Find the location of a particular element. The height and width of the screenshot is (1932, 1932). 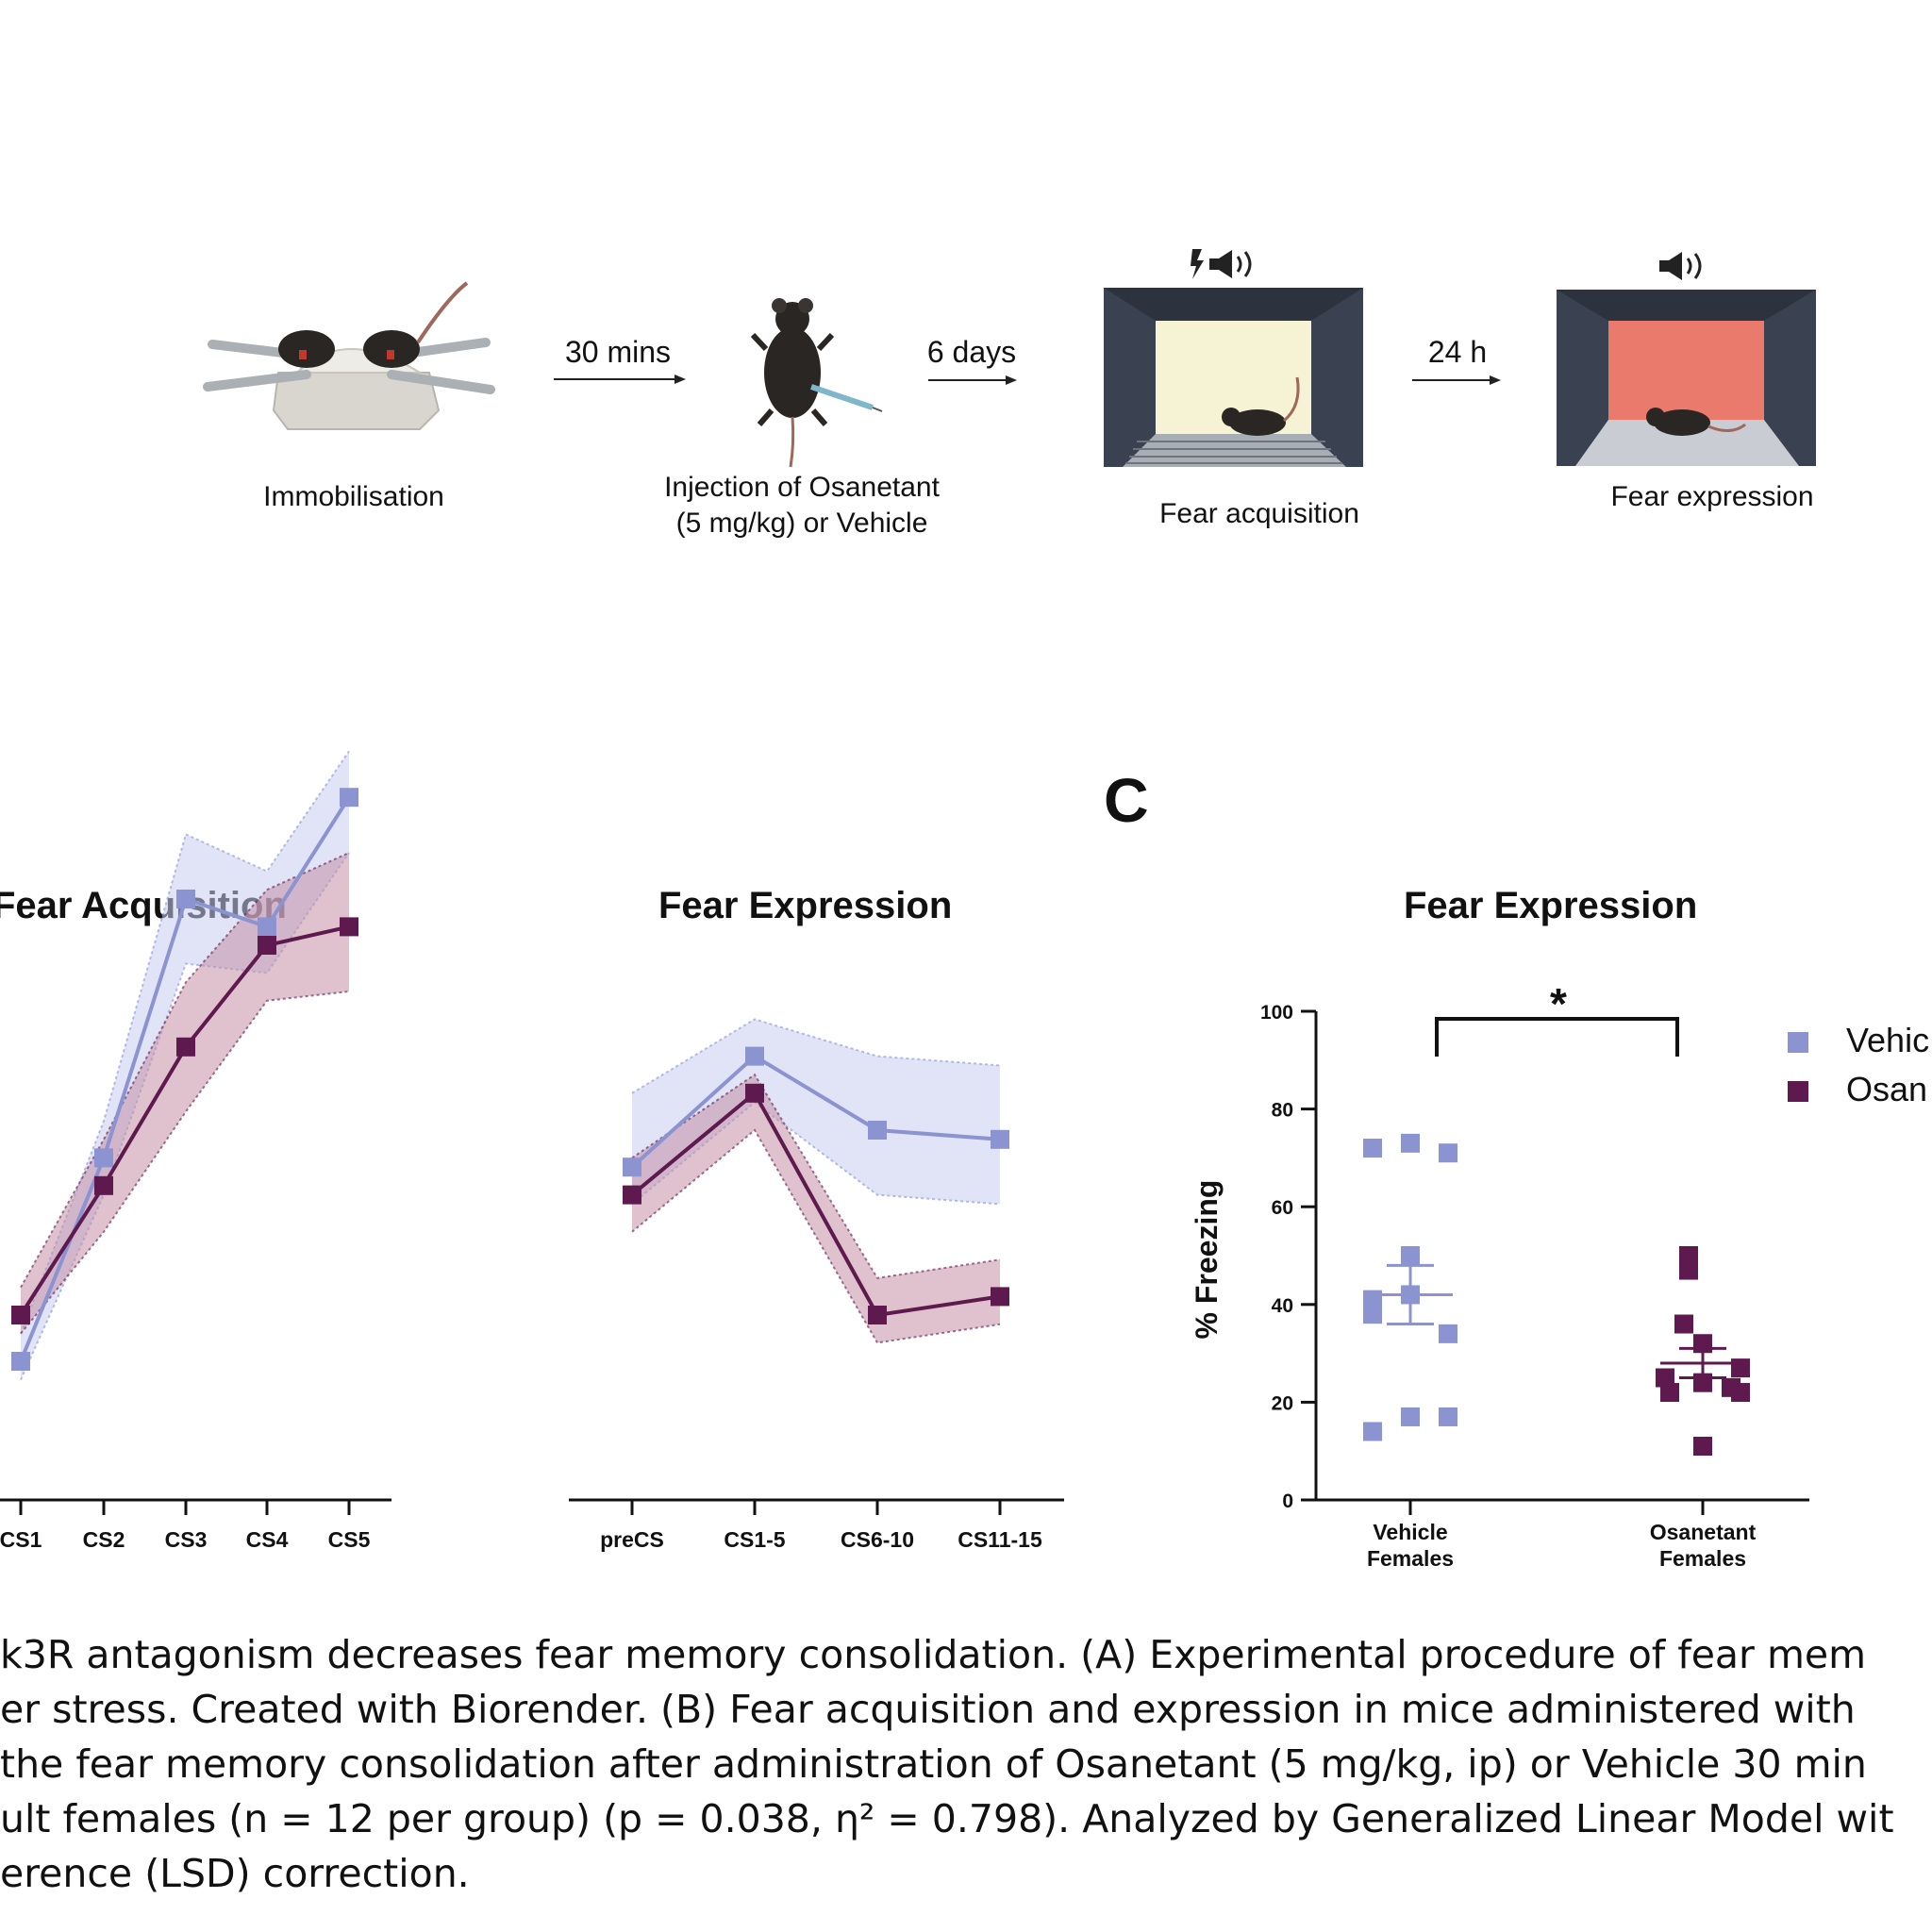

chart-2-title: Fear Expression is located at coordinates (806, 905).